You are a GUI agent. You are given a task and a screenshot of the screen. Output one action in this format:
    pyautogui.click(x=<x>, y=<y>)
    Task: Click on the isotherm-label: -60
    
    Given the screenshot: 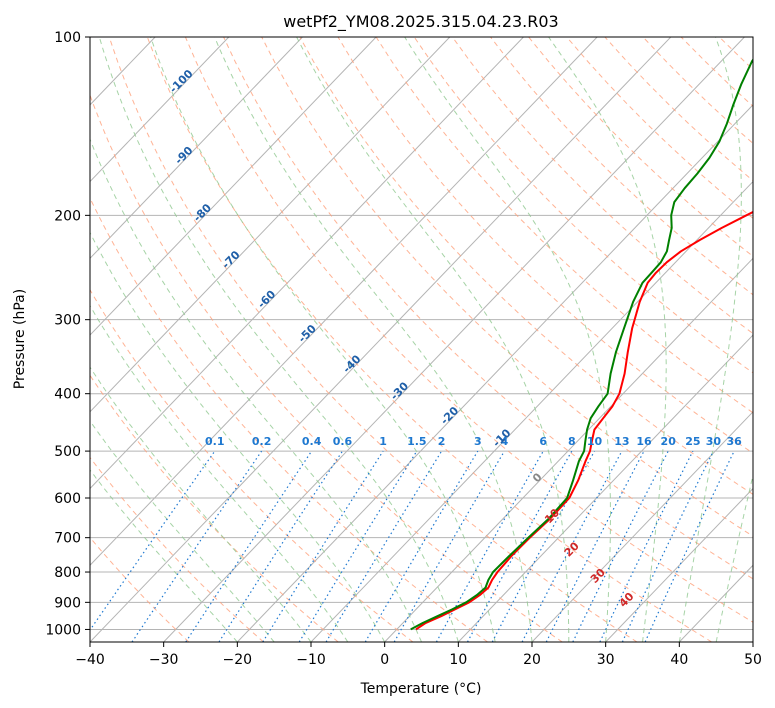 What is the action you would take?
    pyautogui.click(x=266, y=299)
    